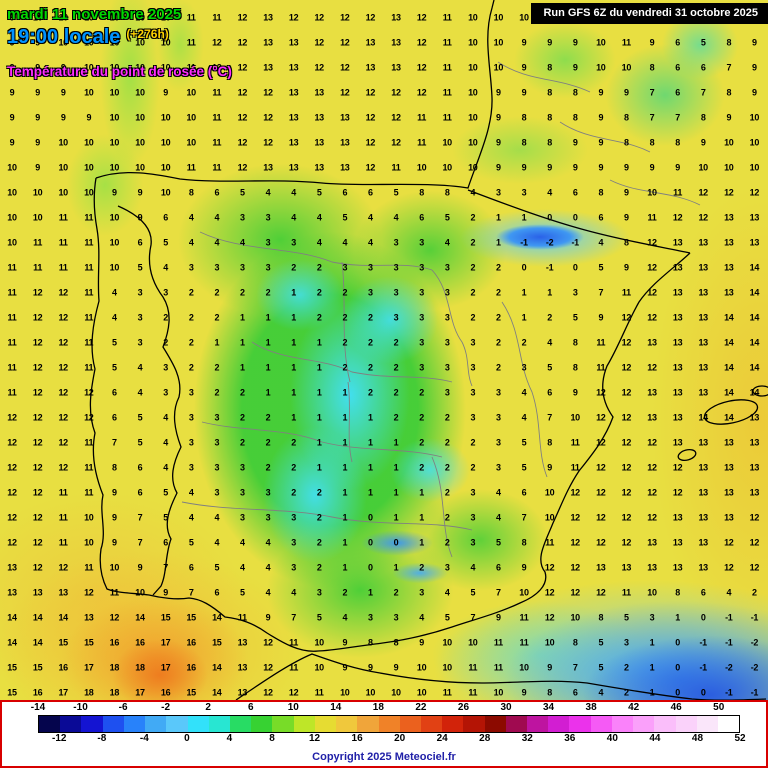 The image size is (768, 768). What do you see at coordinates (677, 117) in the screenshot?
I see `grid-value: 7` at bounding box center [677, 117].